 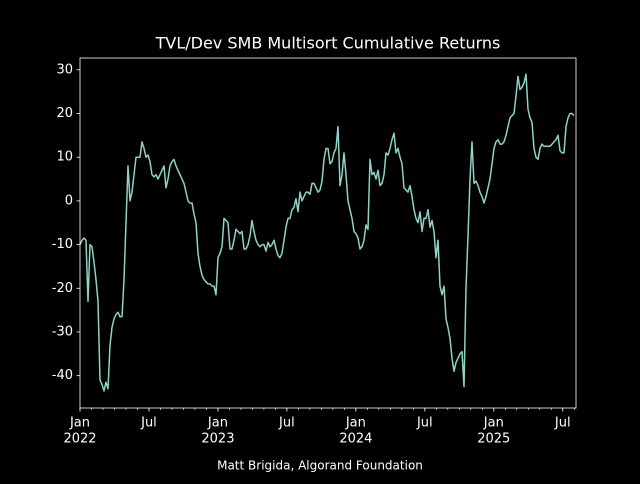 What do you see at coordinates (62, 375) in the screenshot?
I see `y-tick-label: -40` at bounding box center [62, 375].